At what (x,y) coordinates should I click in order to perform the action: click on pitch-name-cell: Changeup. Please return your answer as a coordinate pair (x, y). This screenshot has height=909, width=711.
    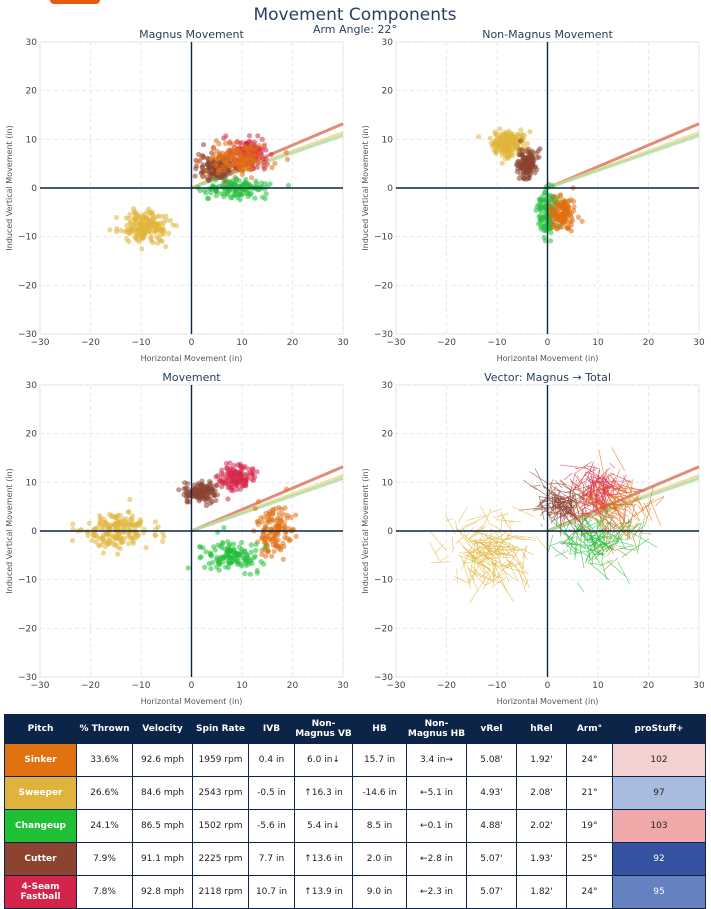
    Looking at the image, I should click on (41, 826).